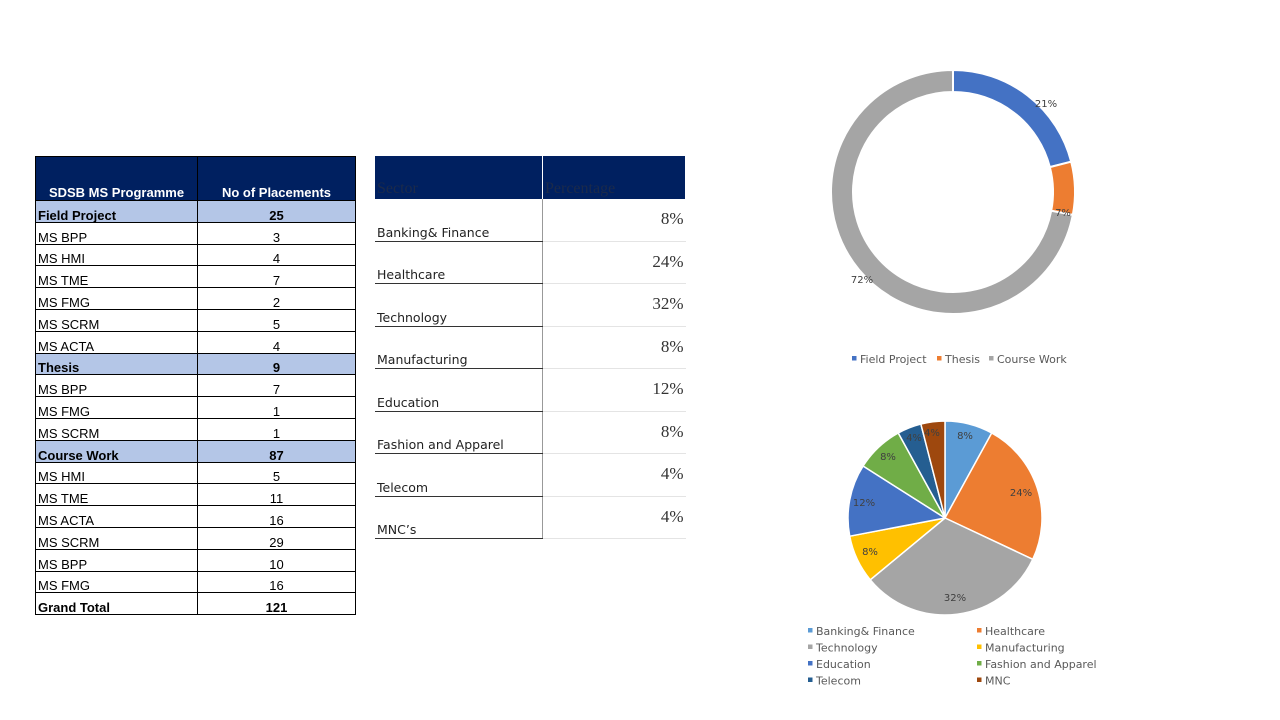  What do you see at coordinates (955, 598) in the screenshot?
I see `pie-data-label: 32%` at bounding box center [955, 598].